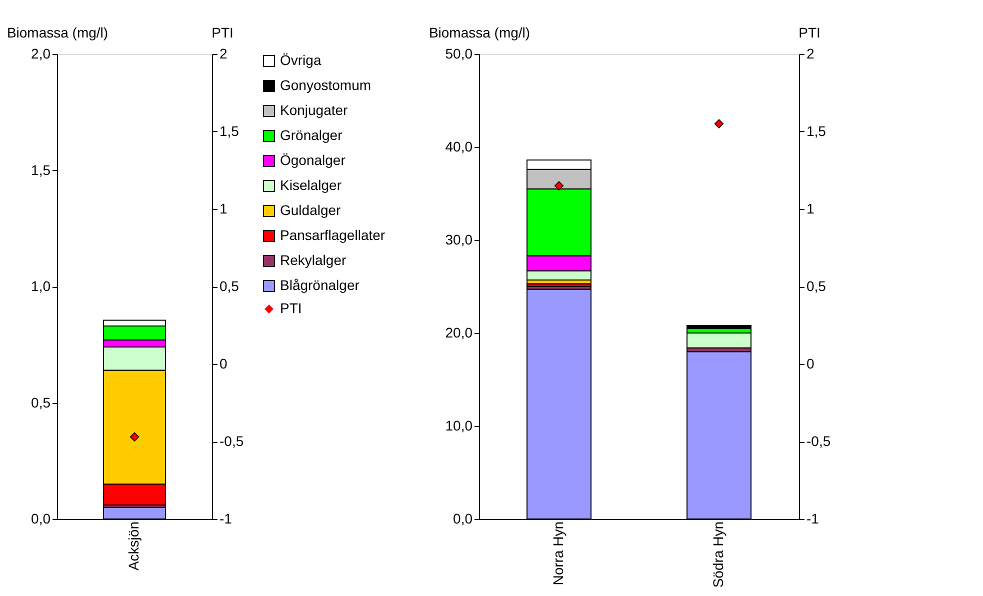 This screenshot has height=596, width=983. What do you see at coordinates (459, 332) in the screenshot?
I see `y-tick-label: 20,0` at bounding box center [459, 332].